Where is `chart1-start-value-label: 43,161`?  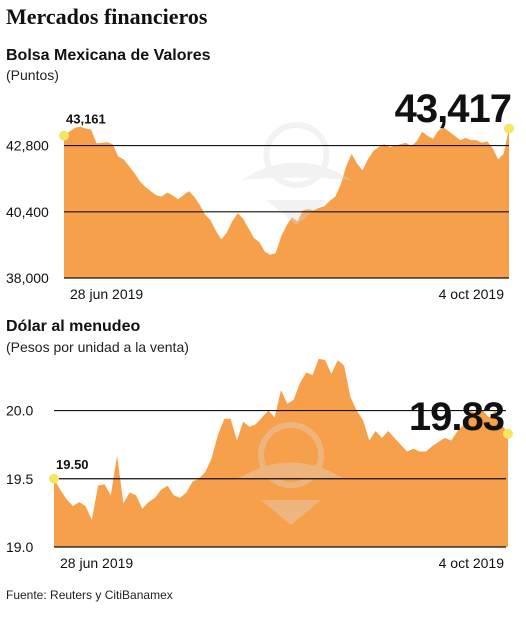 chart1-start-value-label: 43,161 is located at coordinates (86, 119).